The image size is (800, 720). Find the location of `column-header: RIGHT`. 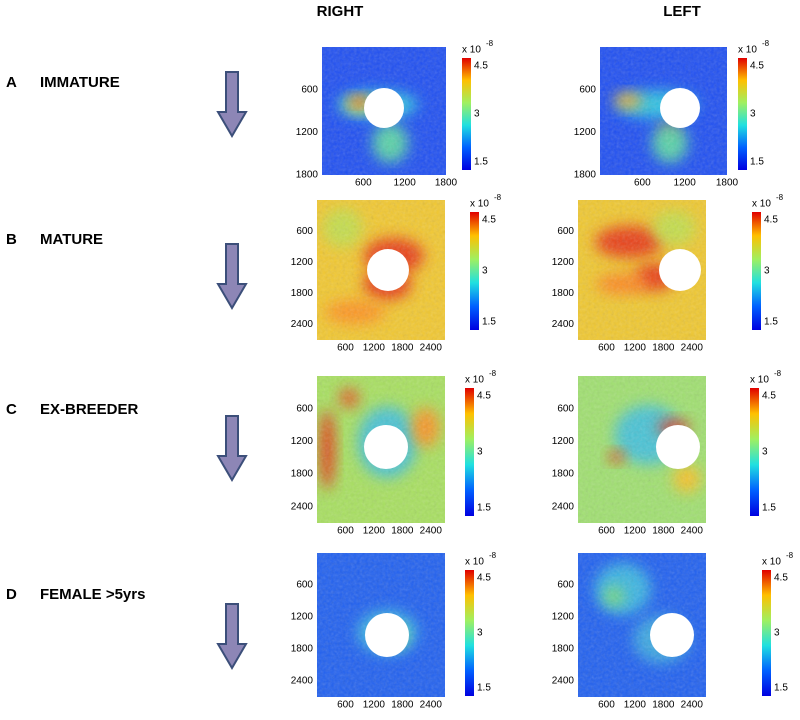

column-header: RIGHT is located at coordinates (340, 11).